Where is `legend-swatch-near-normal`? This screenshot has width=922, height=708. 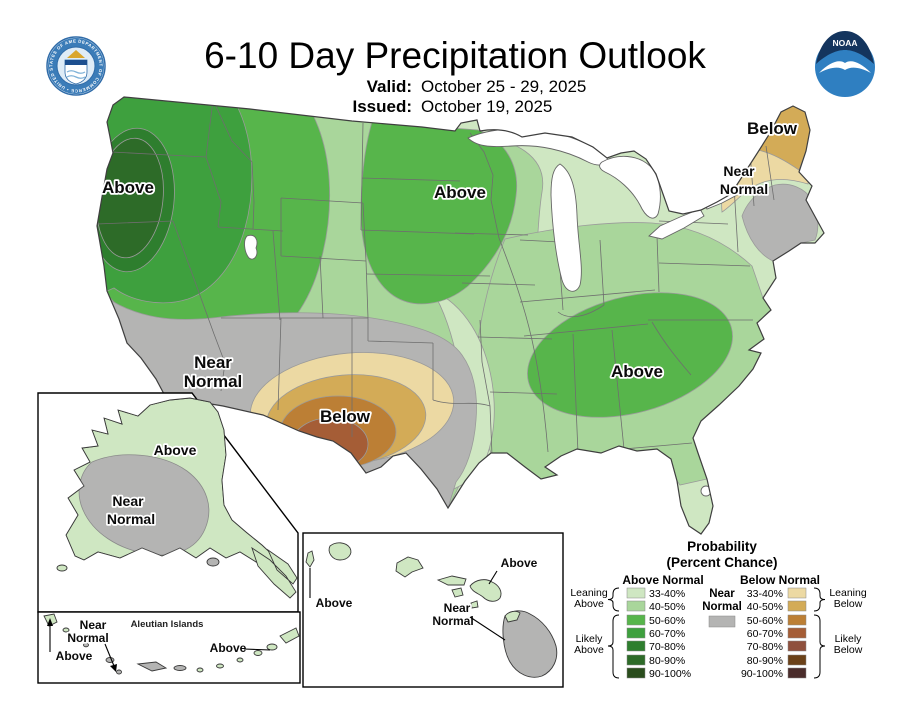 legend-swatch-near-normal is located at coordinates (722, 621).